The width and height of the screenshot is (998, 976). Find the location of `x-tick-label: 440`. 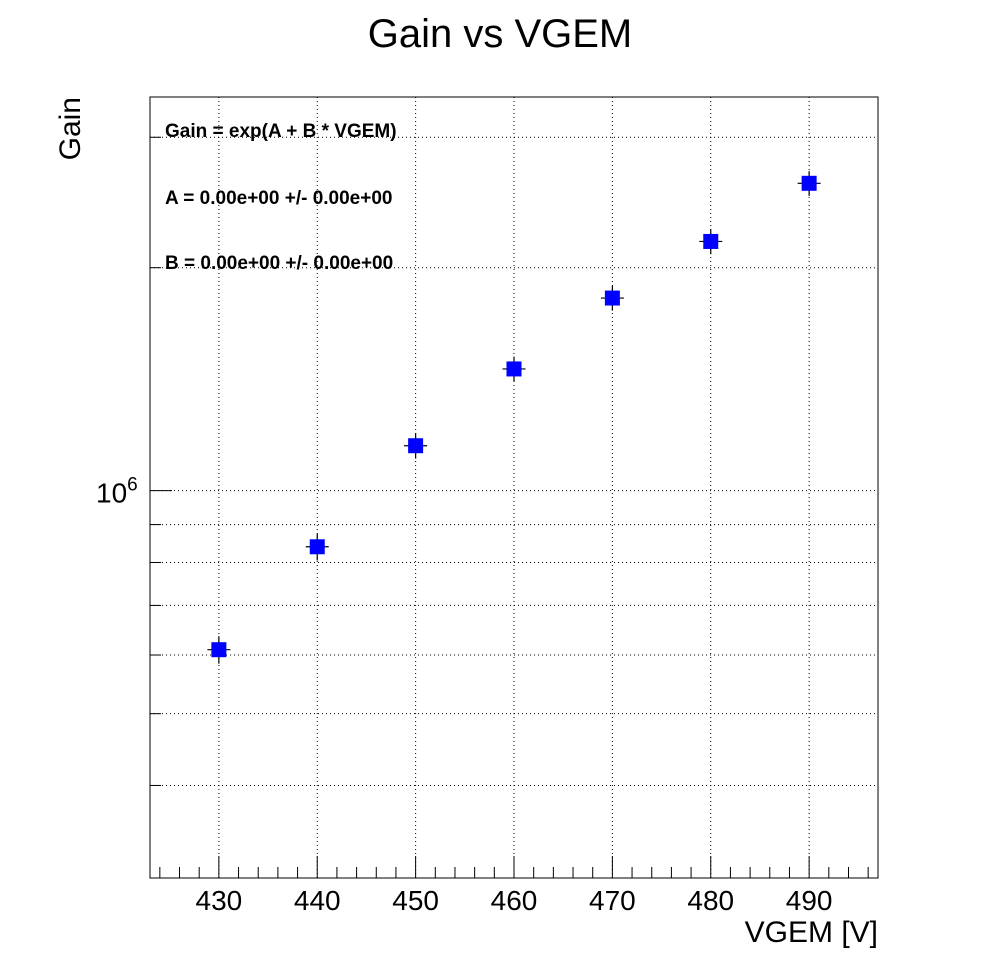

x-tick-label: 440 is located at coordinates (317, 900).